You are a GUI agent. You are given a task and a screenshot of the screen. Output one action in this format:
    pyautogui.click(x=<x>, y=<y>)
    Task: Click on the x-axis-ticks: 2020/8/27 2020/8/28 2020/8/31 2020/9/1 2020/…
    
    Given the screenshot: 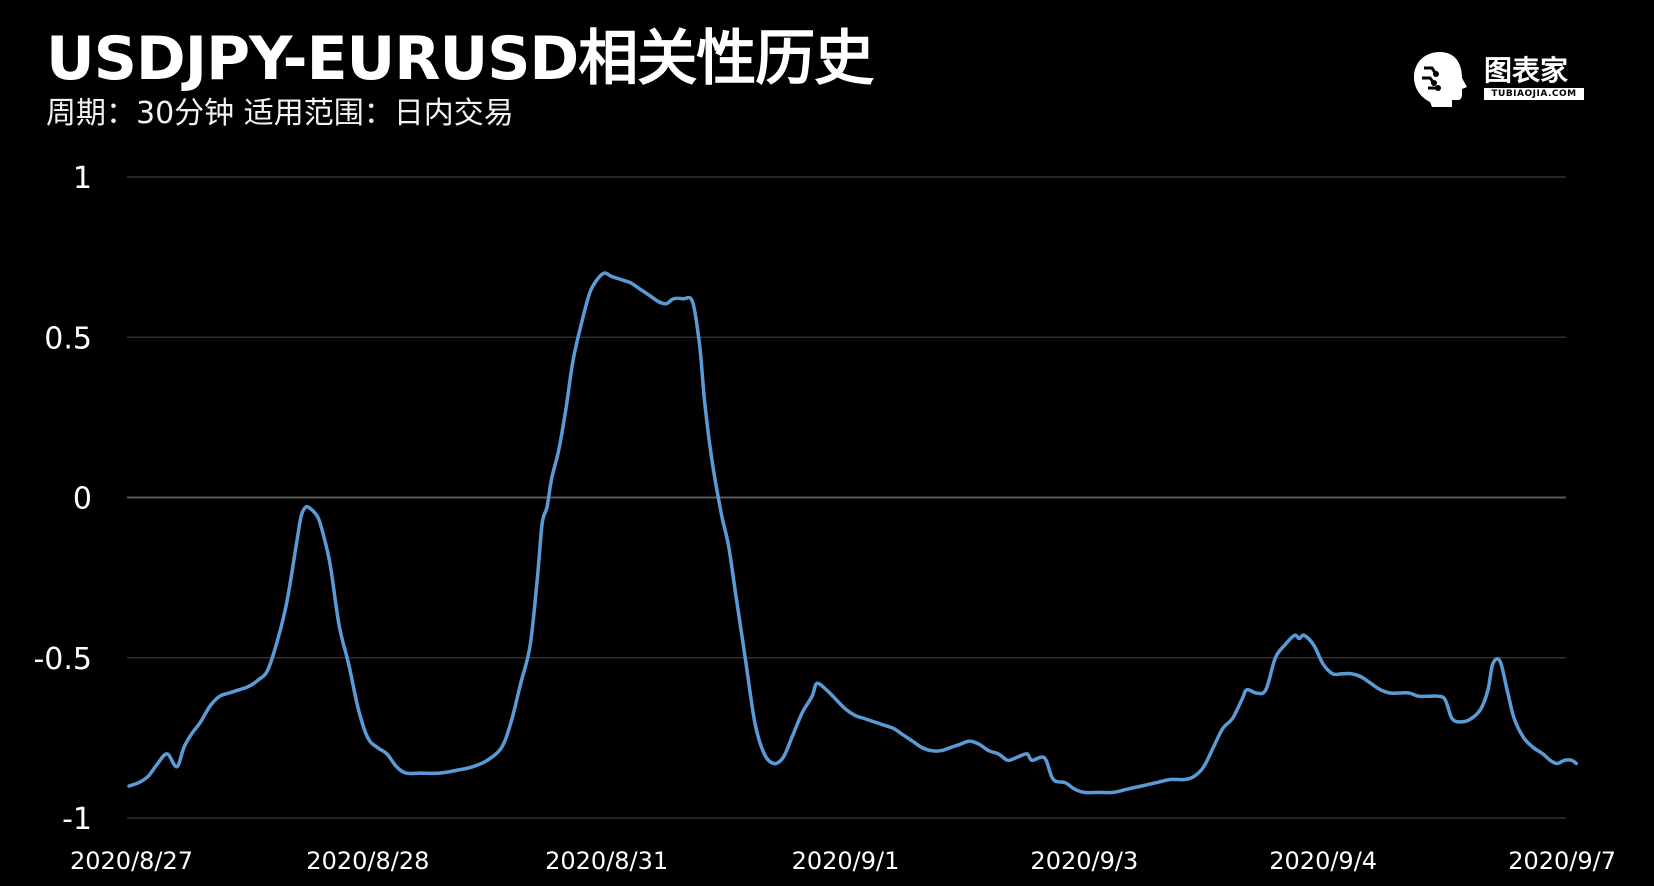 What is the action you would take?
    pyautogui.click(x=843, y=861)
    